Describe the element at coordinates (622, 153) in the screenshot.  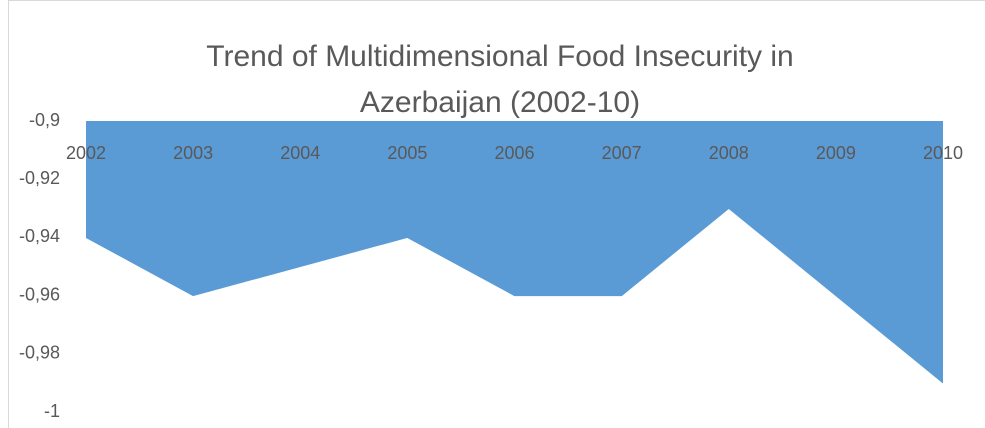
I see `x-tick-label: 2007` at that location.